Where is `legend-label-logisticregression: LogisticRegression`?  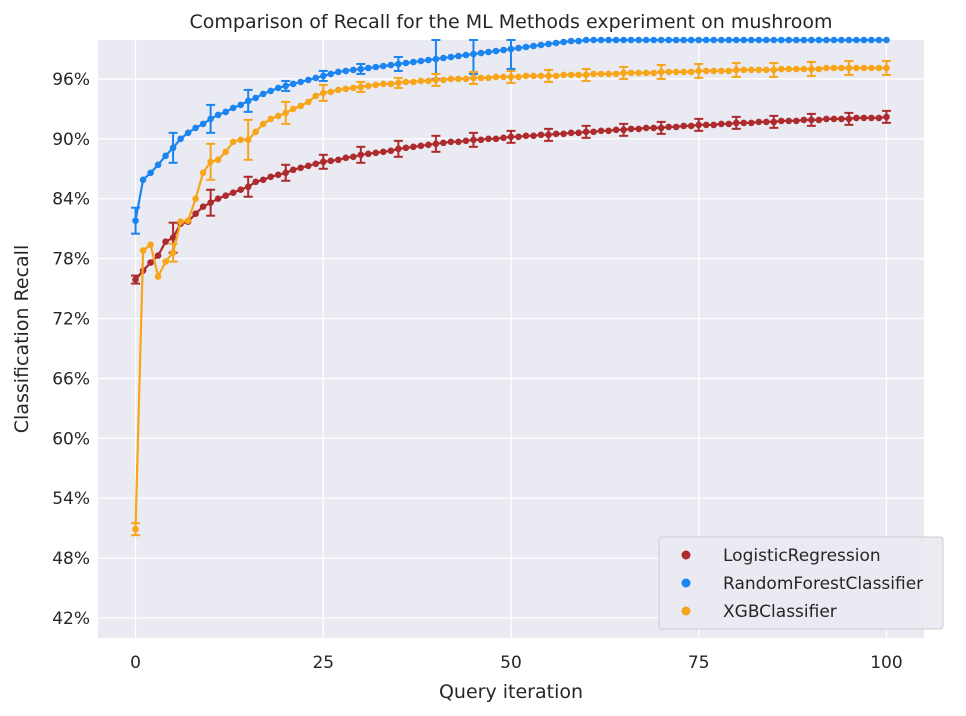 legend-label-logisticregression: LogisticRegression is located at coordinates (802, 556).